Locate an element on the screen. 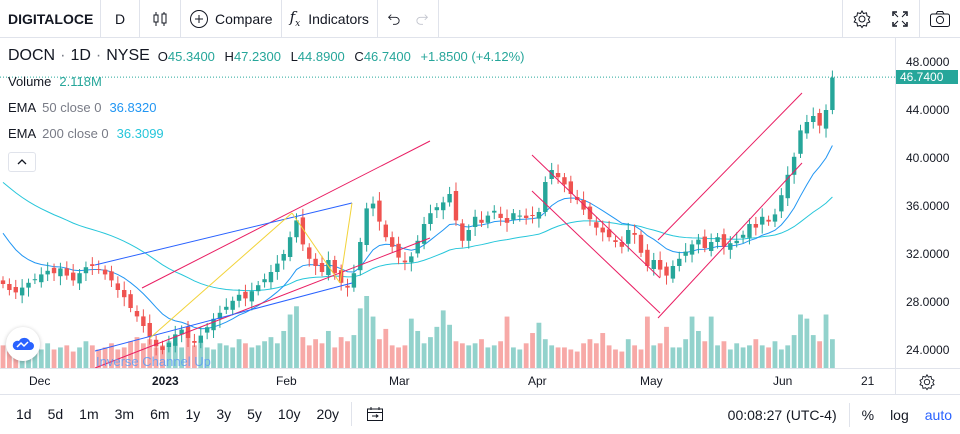 This screenshot has width=960, height=434. time-axis: Dec 2023 Feb Mar Apr May Jun 21 is located at coordinates (480, 382).